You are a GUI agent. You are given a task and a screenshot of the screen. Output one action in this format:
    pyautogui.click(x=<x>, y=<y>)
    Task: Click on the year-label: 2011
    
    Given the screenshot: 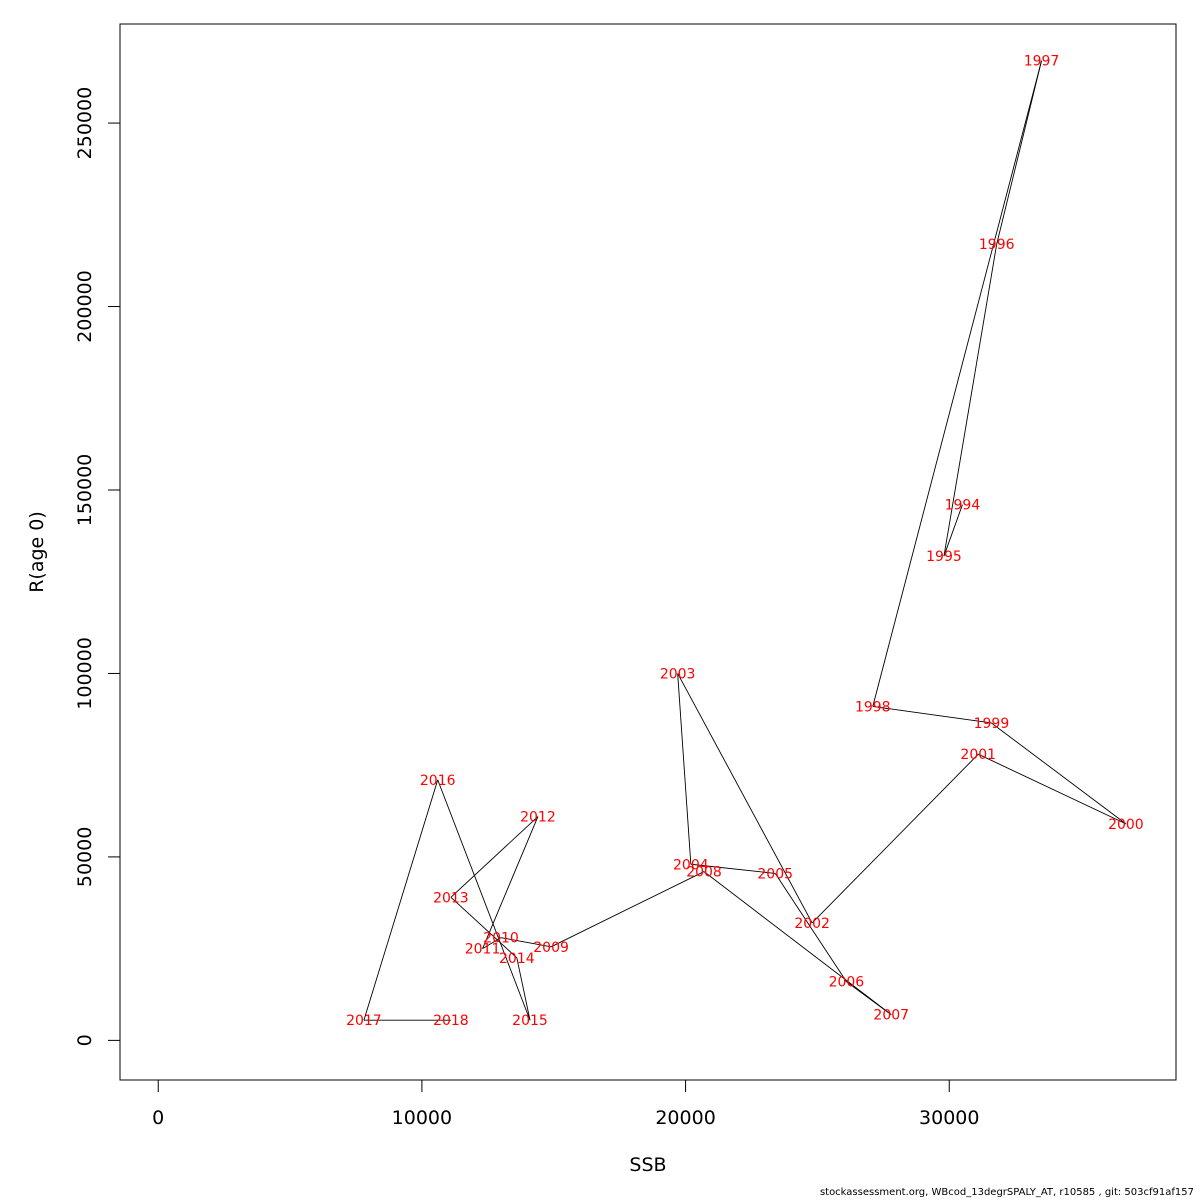 What is the action you would take?
    pyautogui.click(x=483, y=950)
    